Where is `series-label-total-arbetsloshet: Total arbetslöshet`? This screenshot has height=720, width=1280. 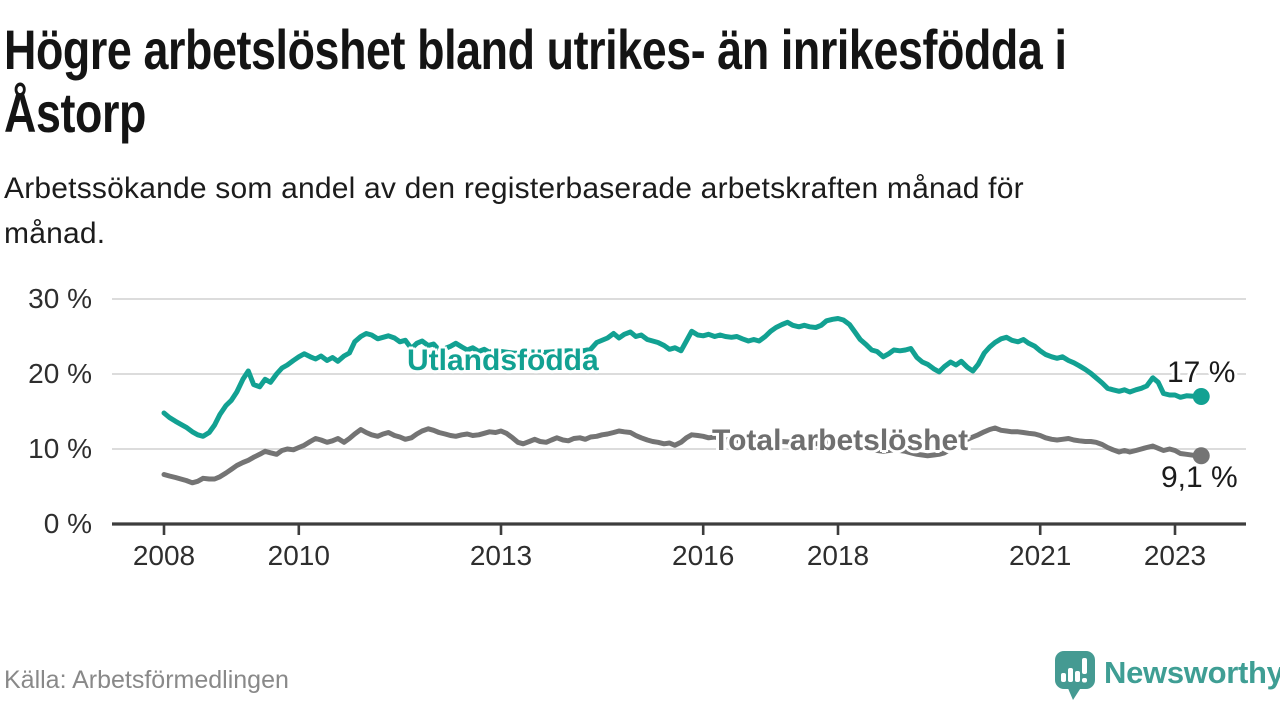 series-label-total-arbetsloshet: Total arbetslöshet is located at coordinates (840, 440).